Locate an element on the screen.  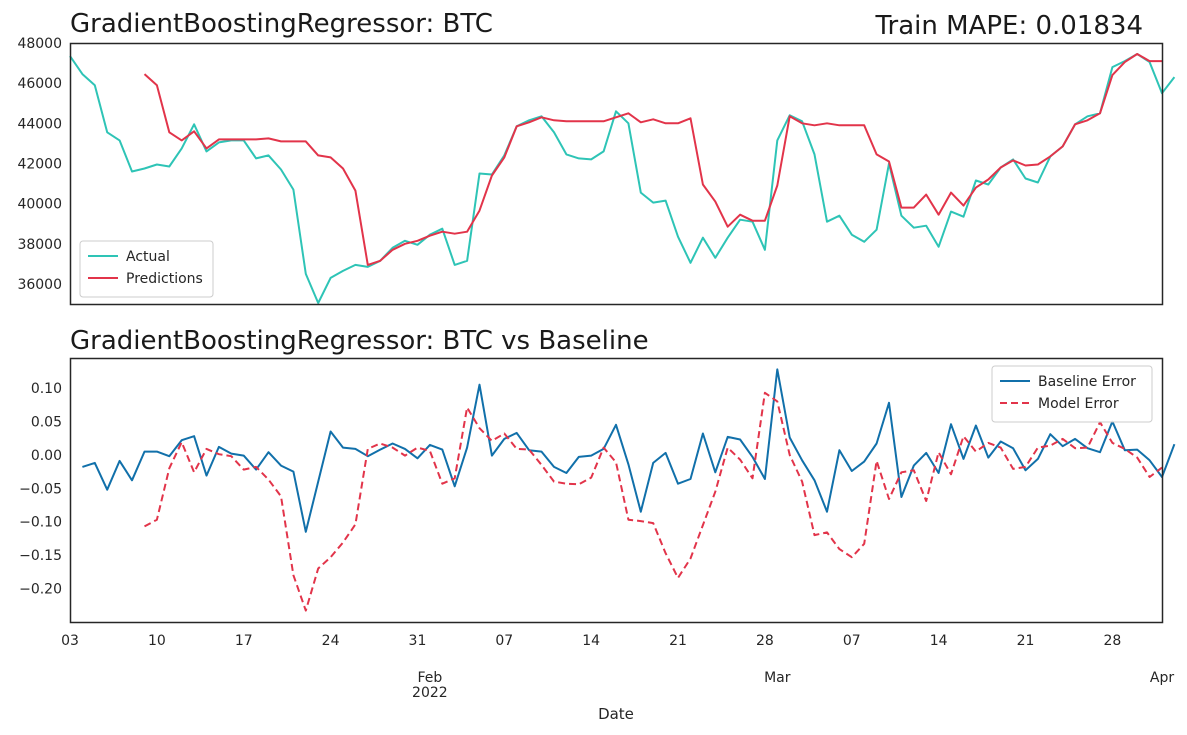
bottom-y-tick-label: −0.10 is located at coordinates (40, 523).